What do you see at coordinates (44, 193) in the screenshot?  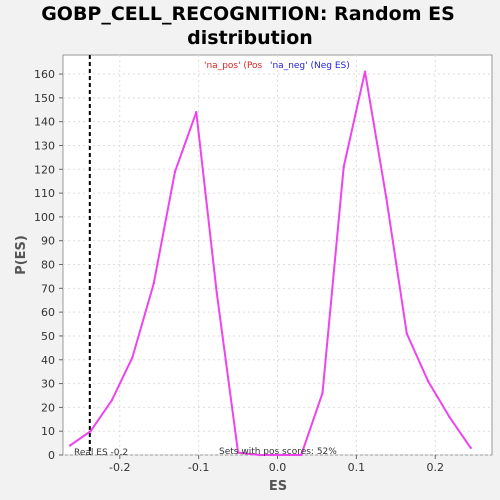 I see `y-tick-label: 110` at bounding box center [44, 193].